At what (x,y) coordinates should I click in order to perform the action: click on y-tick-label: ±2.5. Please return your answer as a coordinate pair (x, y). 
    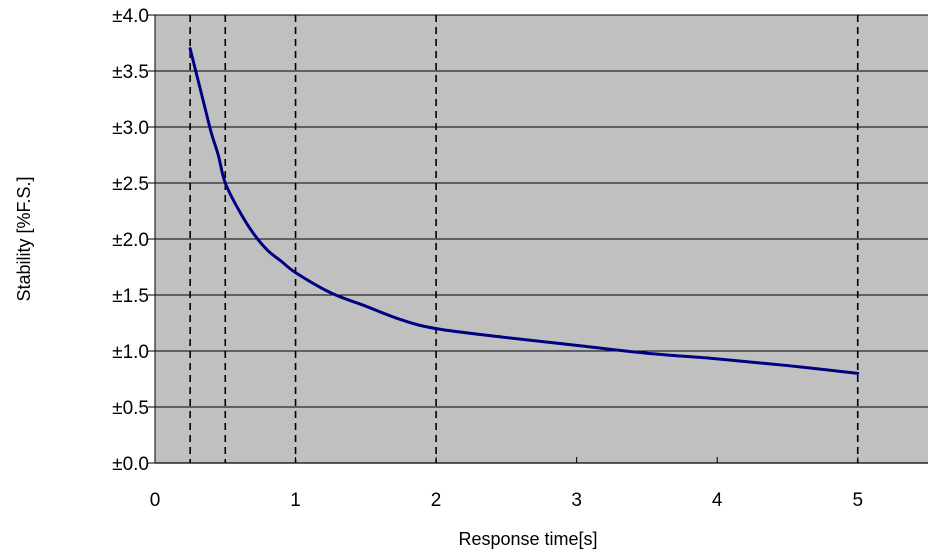
    Looking at the image, I should click on (130, 184).